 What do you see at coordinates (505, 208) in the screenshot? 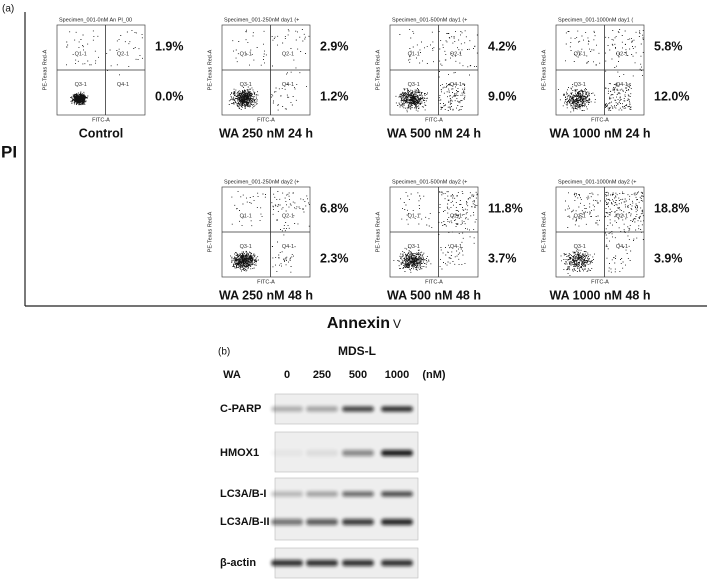
I see `upper-percent: 11.8%` at bounding box center [505, 208].